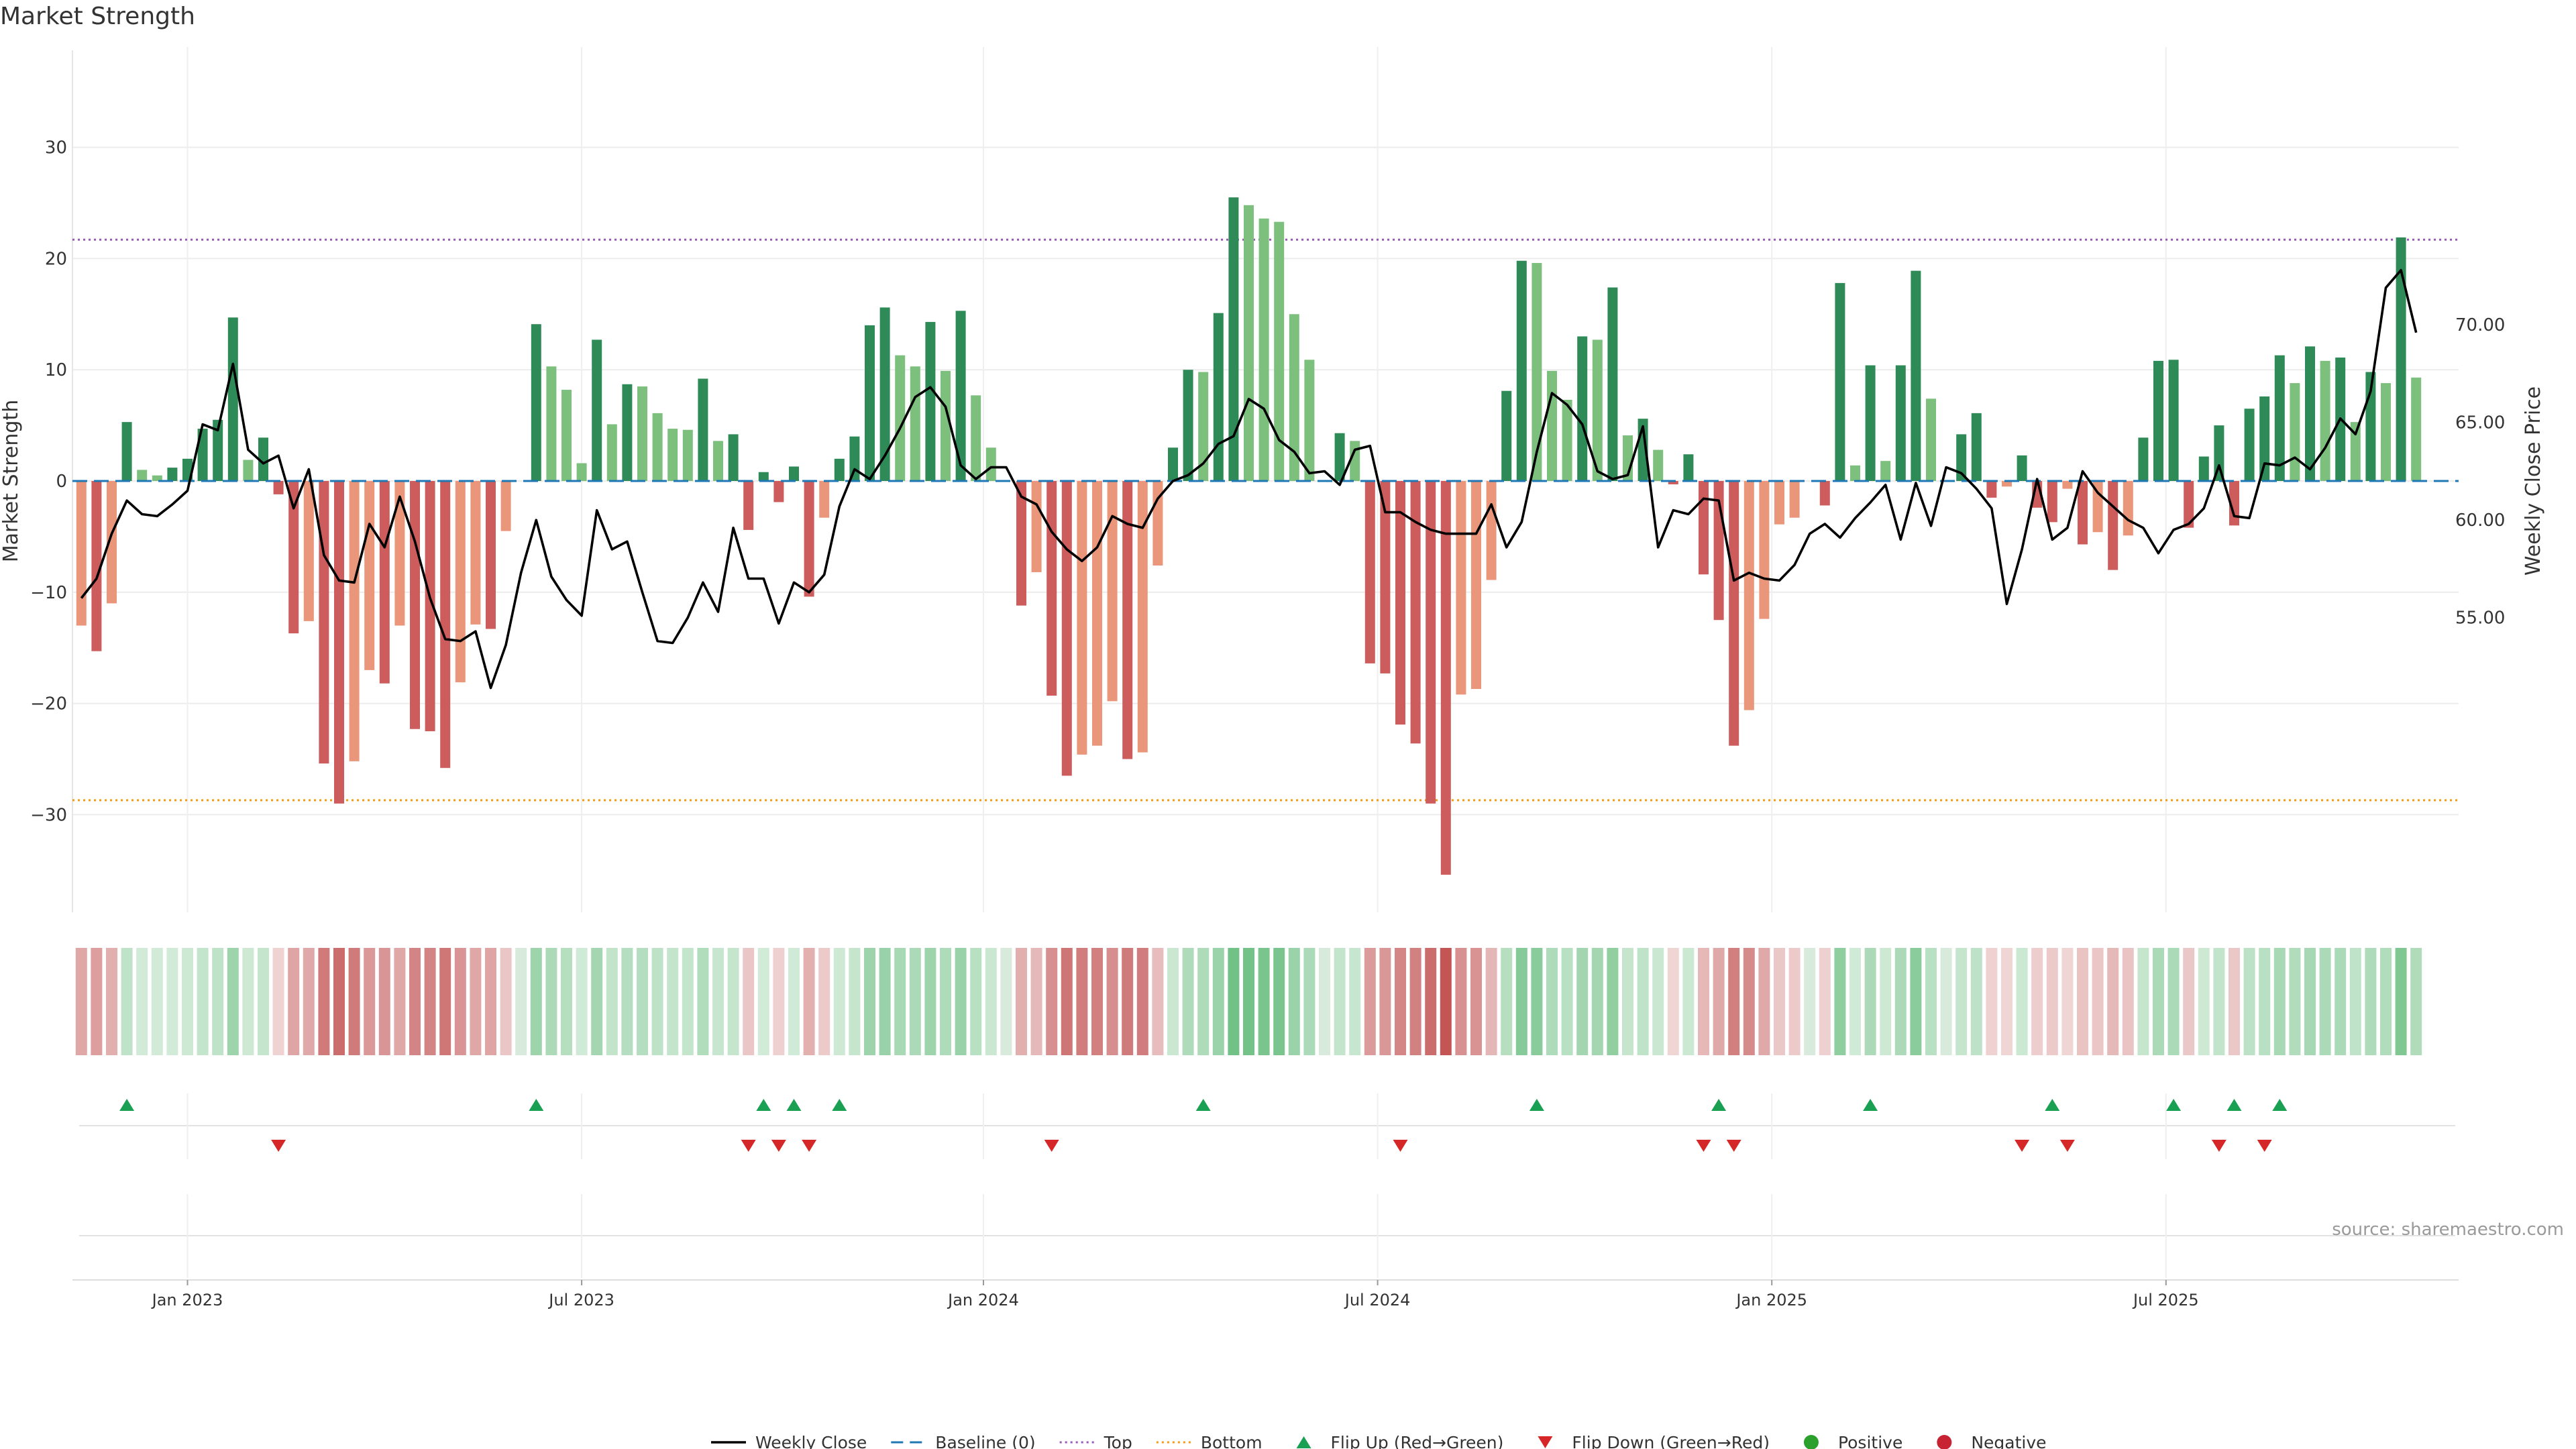  I want to click on legend-item: Negative, so click(1992, 1441).